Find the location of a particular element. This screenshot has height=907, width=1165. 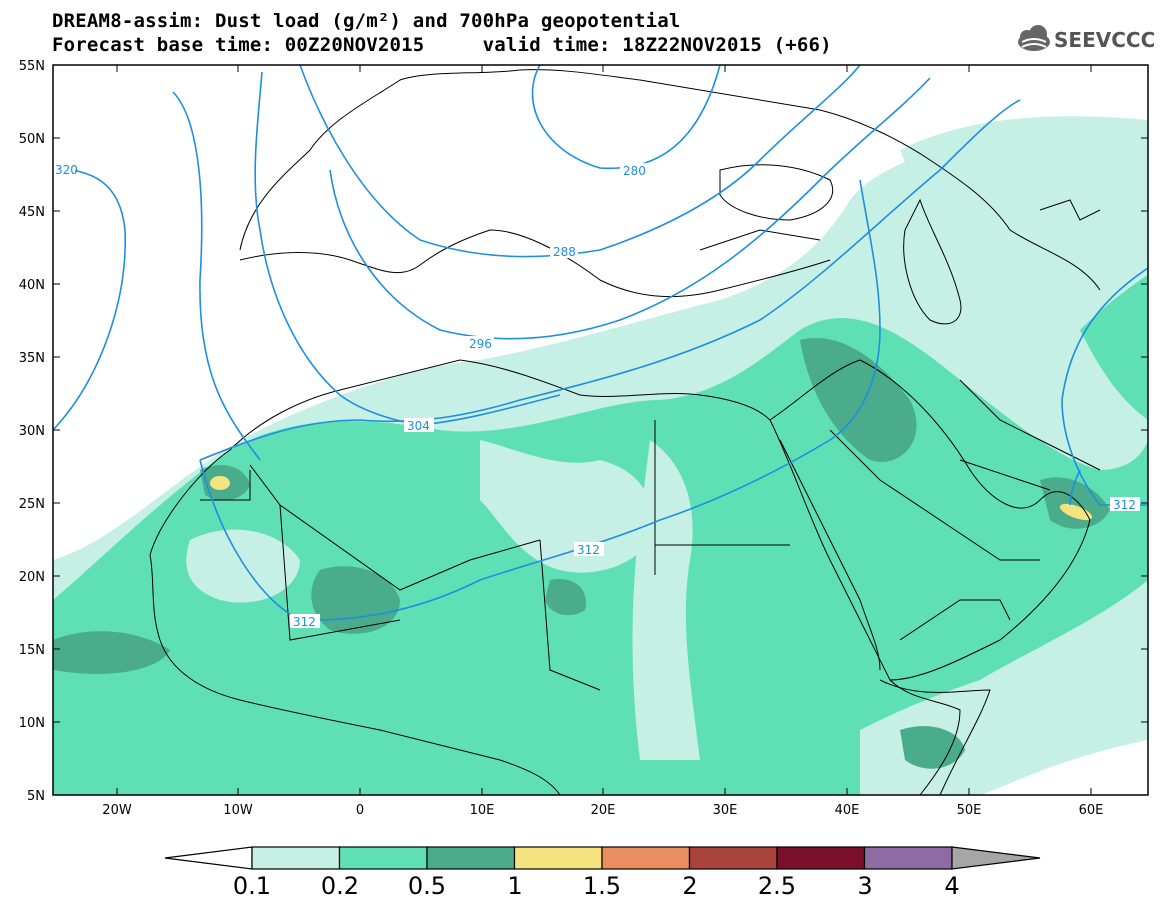

border-algeria-mali is located at coordinates (395, 527).